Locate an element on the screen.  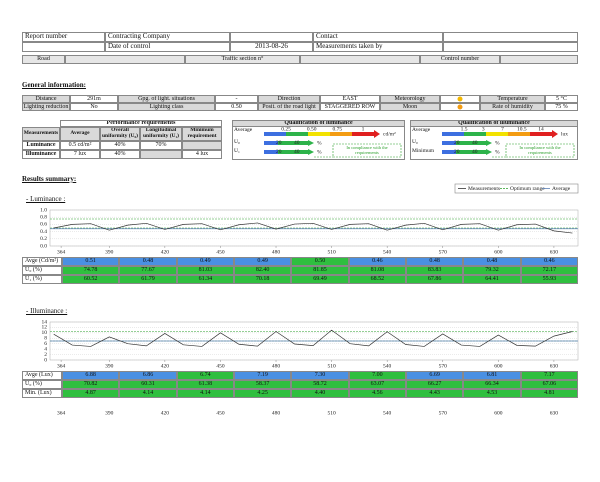
value-cell: 7.30 is located at coordinates (320, 375).